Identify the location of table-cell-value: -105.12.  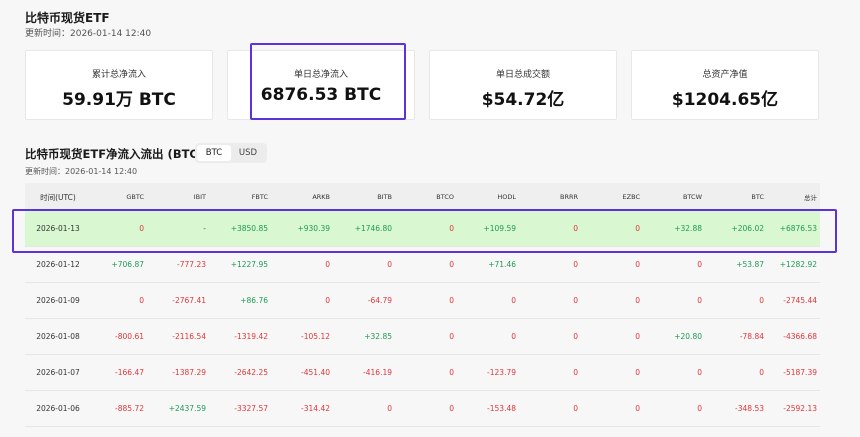
(315, 336).